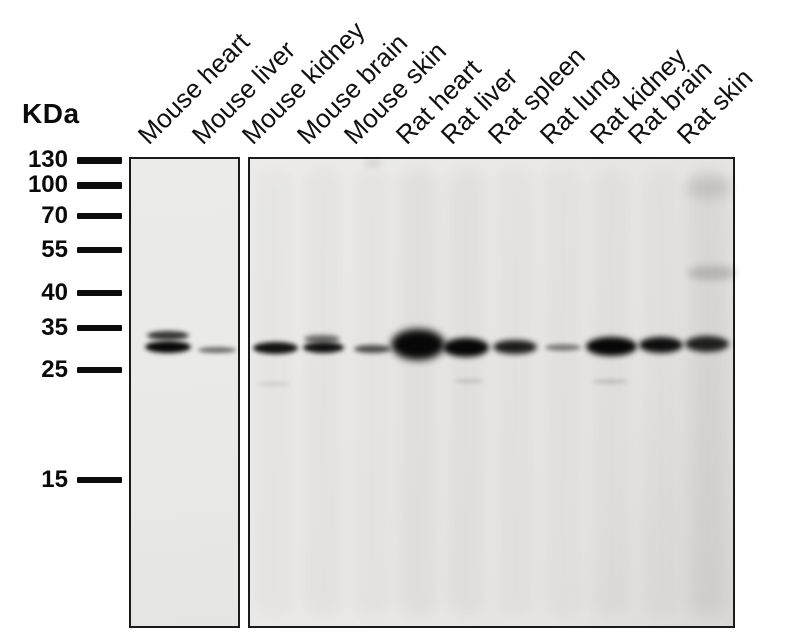  What do you see at coordinates (709, 188) in the screenshot?
I see `smear-rat-skin-upper` at bounding box center [709, 188].